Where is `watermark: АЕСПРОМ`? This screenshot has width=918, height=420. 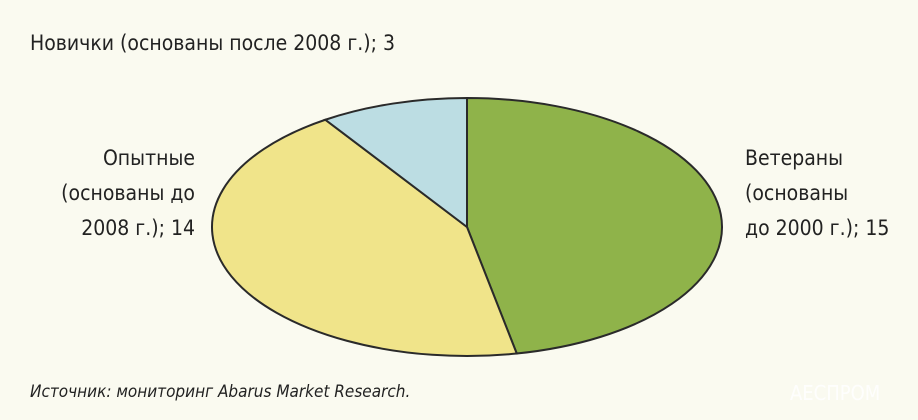 watermark: АЕСПРОМ is located at coordinates (835, 393).